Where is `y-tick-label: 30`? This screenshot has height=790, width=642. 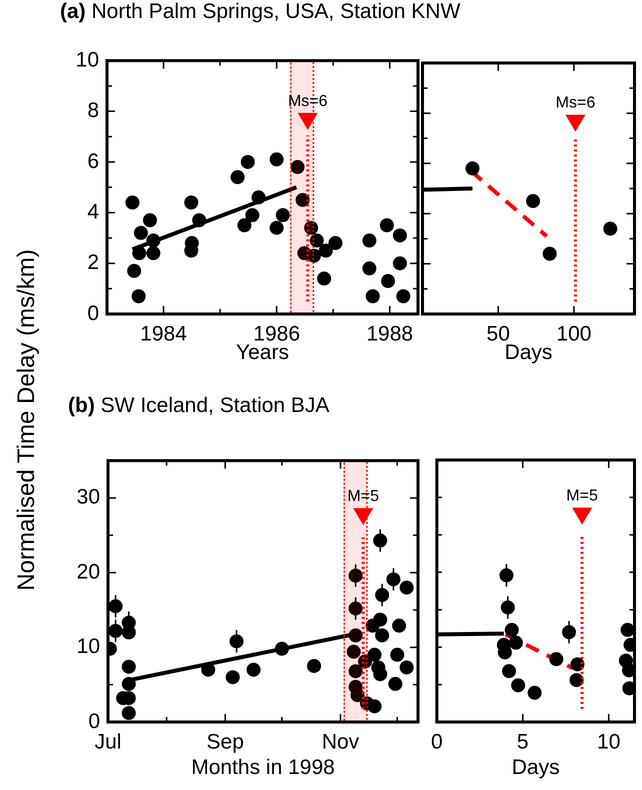 y-tick-label: 30 is located at coordinates (88, 497).